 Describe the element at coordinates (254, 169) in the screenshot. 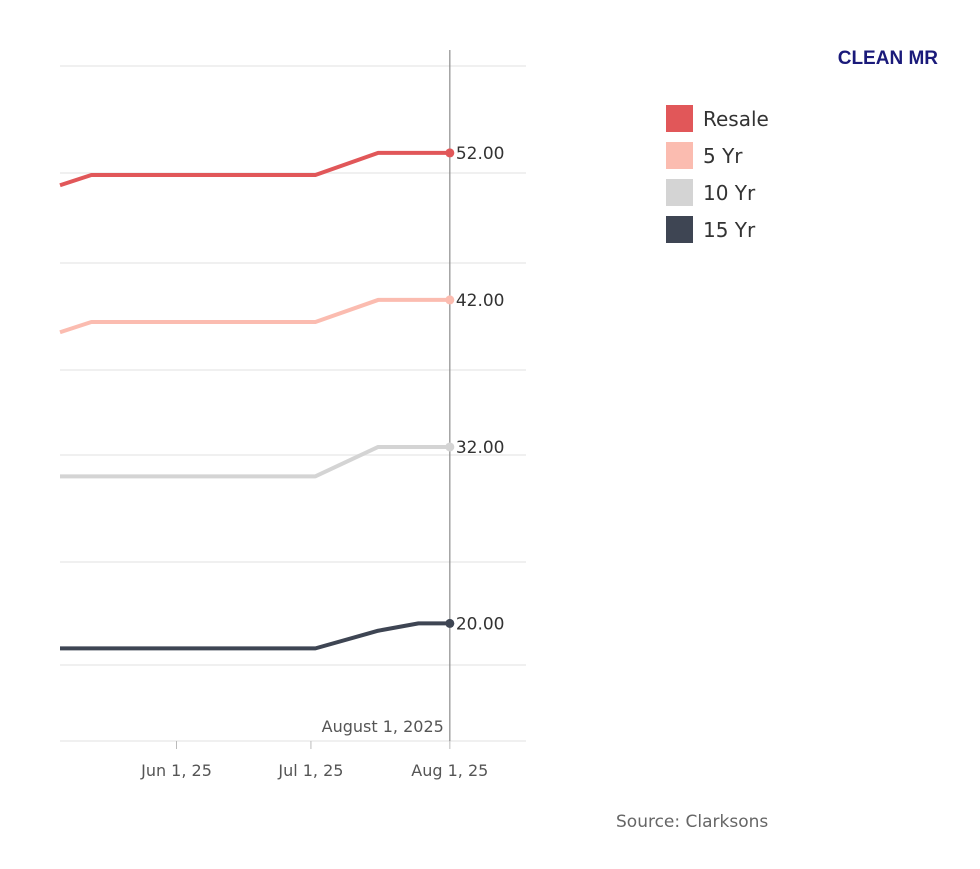

I see `series-line-resale` at that location.